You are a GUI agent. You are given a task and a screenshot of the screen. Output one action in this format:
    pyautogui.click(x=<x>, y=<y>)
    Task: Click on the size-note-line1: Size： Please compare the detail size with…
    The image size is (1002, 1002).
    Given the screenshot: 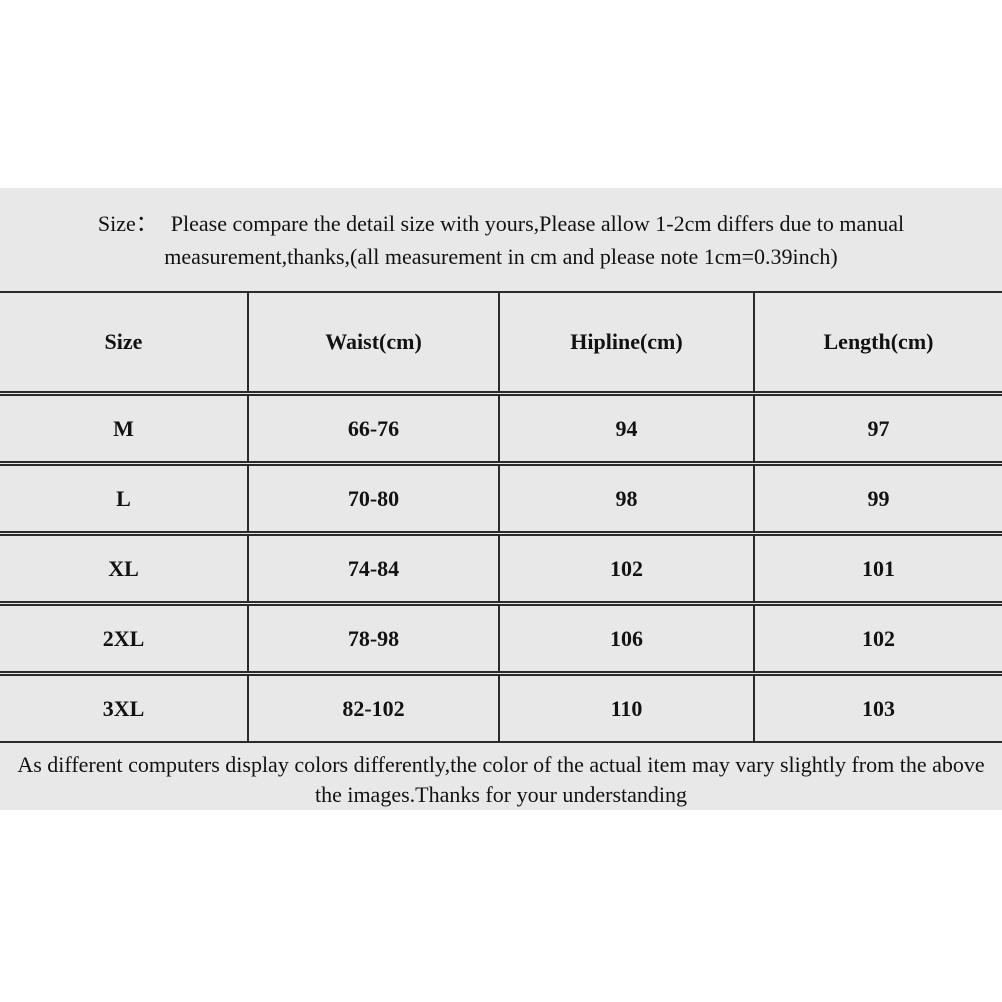 What is the action you would take?
    pyautogui.click(x=501, y=223)
    